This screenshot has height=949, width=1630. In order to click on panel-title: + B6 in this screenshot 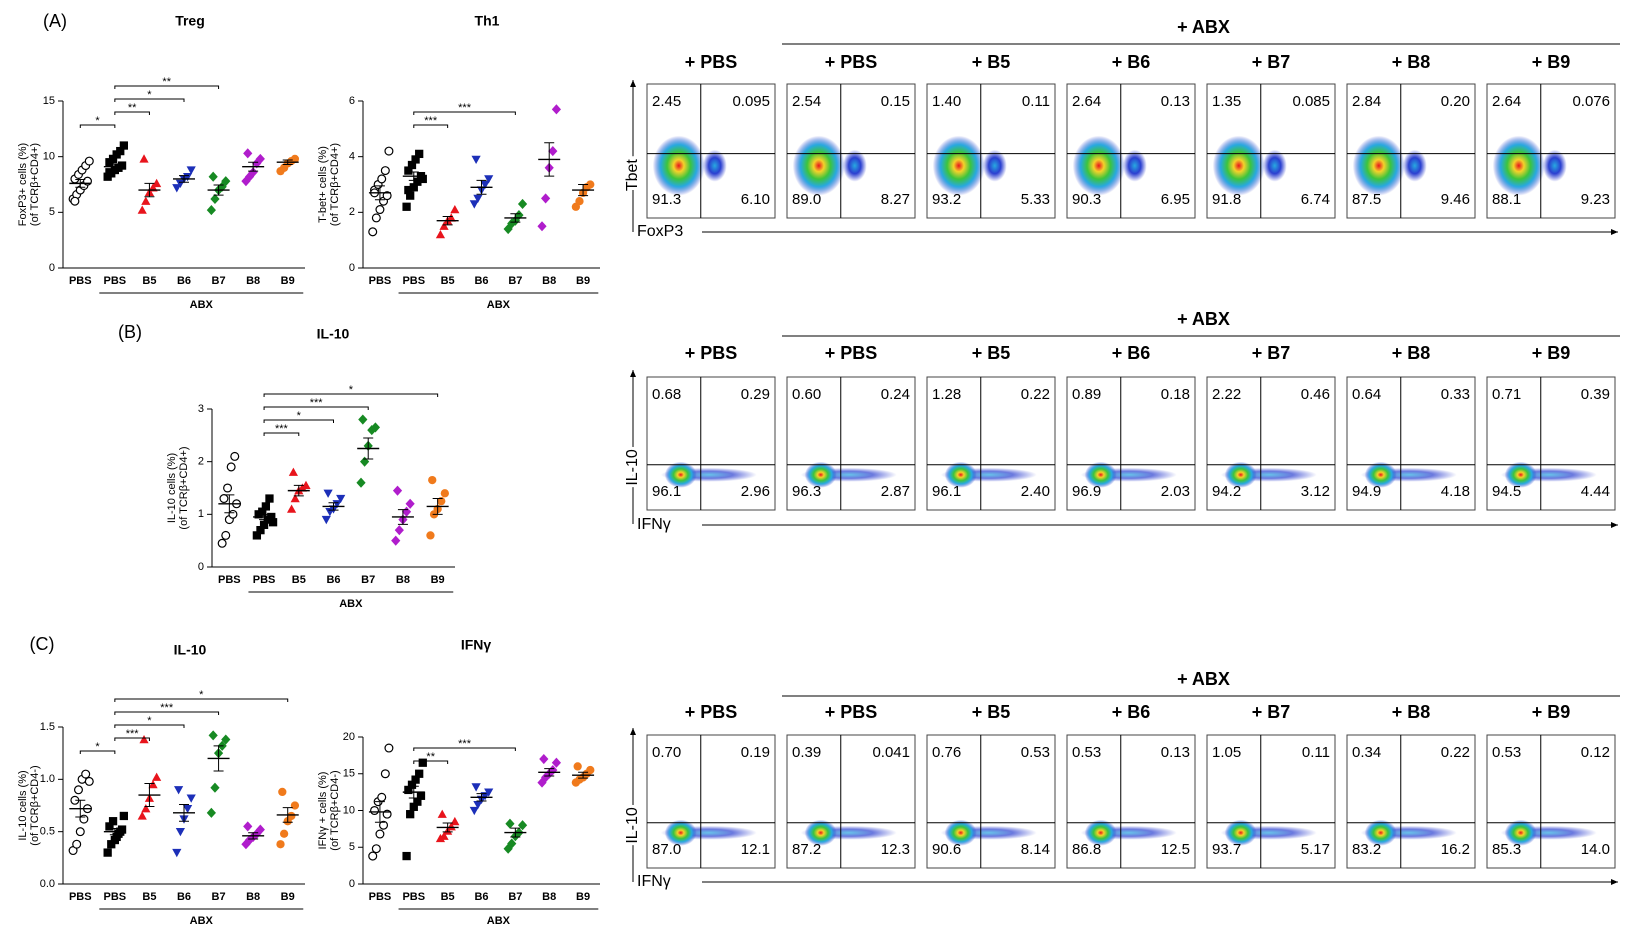, I will do `click(1131, 712)`.